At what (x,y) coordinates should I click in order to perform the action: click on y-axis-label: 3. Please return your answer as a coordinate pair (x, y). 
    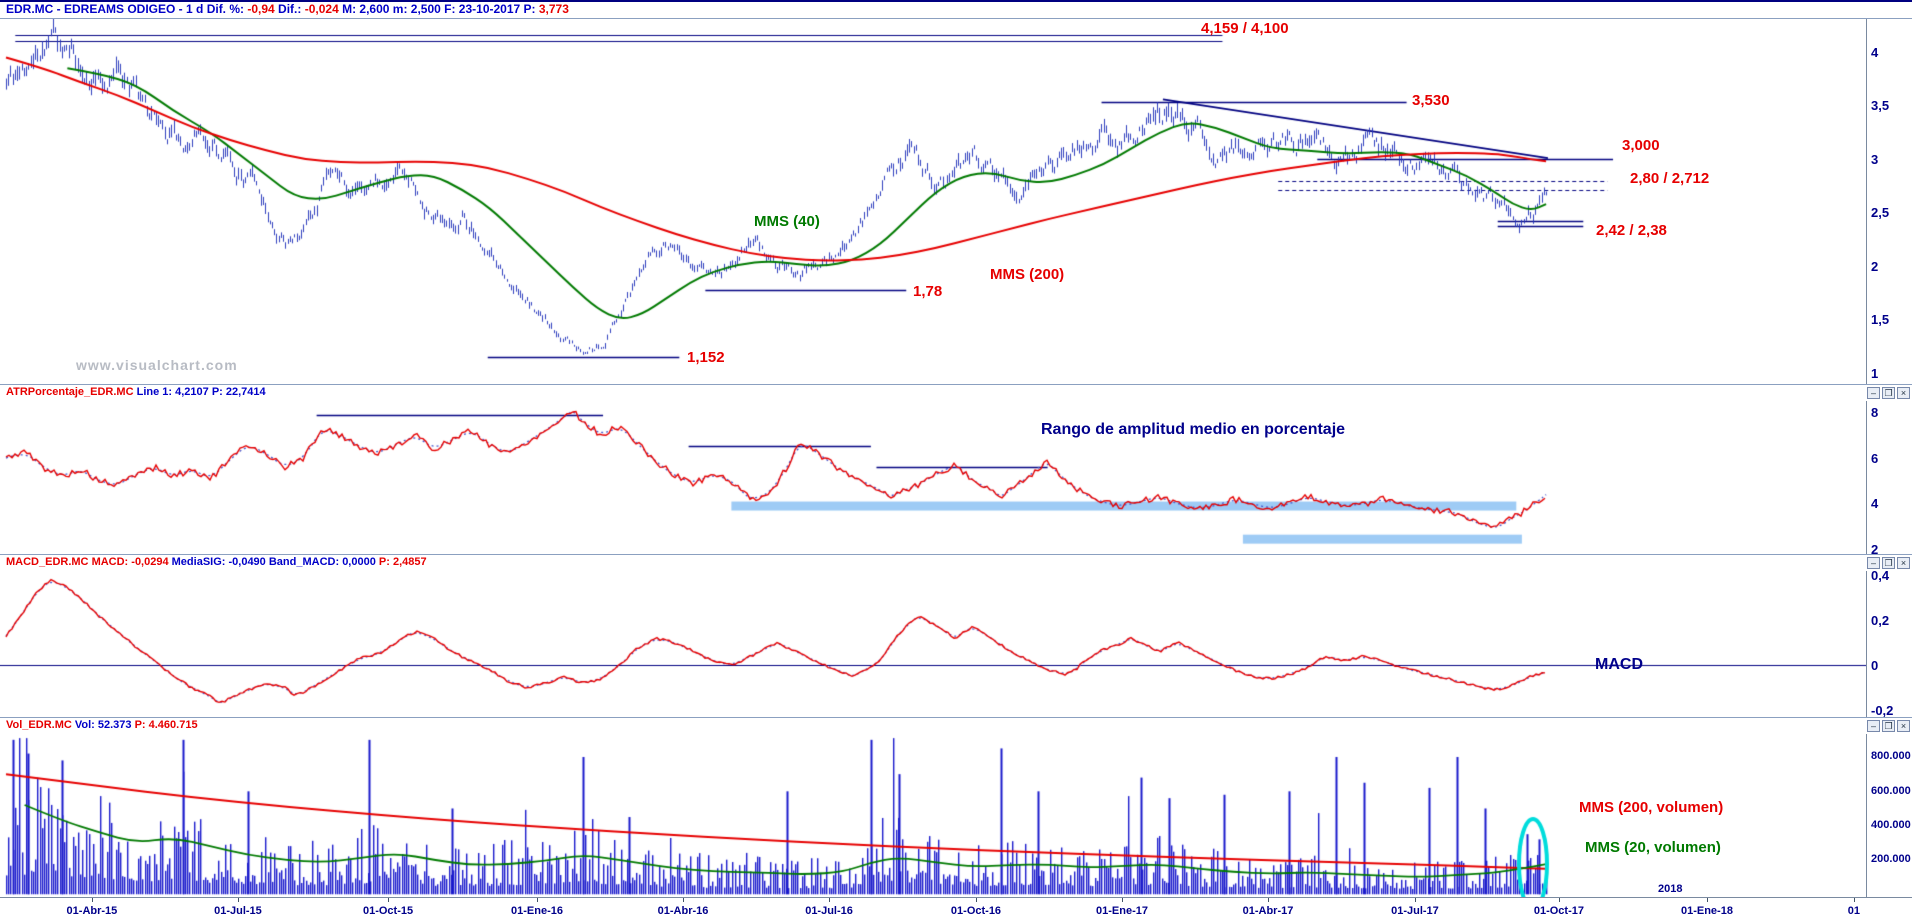
    Looking at the image, I should click on (1875, 159).